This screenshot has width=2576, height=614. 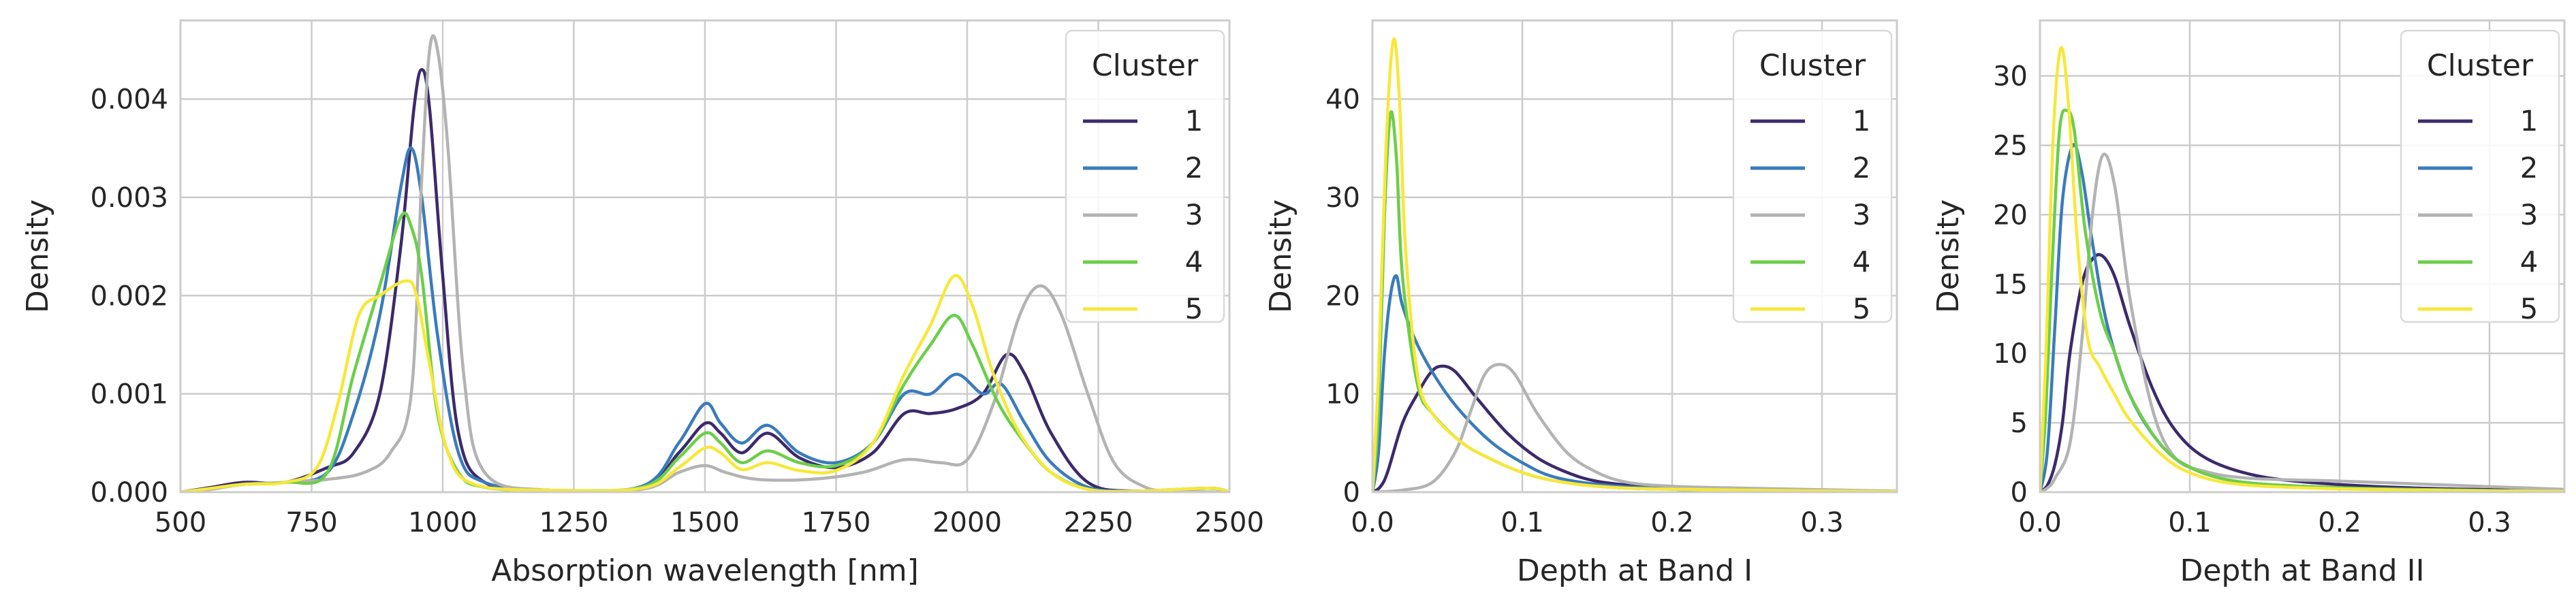 I want to click on y-tick-label: 40, so click(x=1342, y=100).